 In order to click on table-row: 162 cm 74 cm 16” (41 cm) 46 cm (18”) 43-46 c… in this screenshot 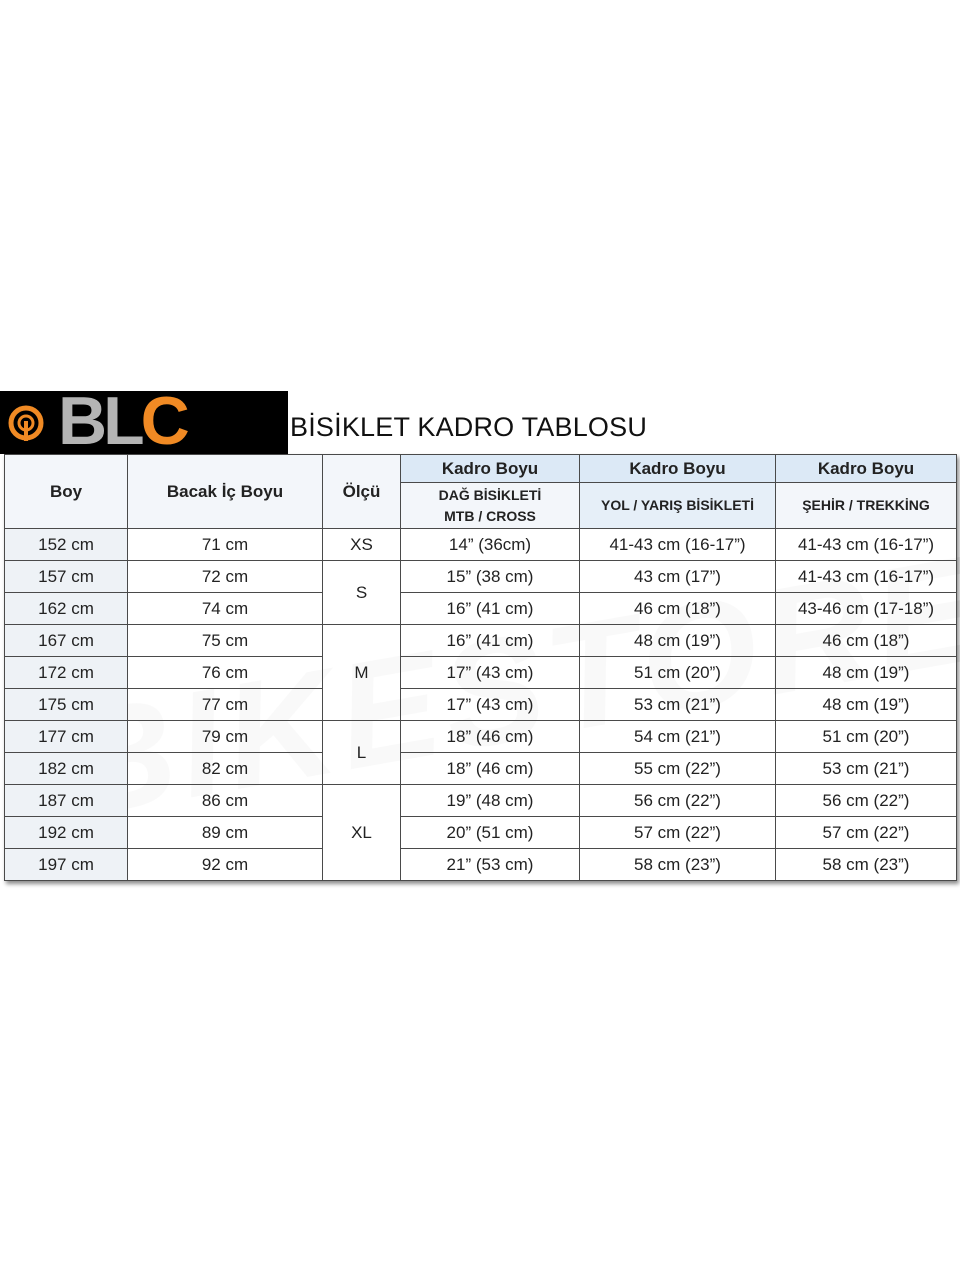, I will do `click(480, 608)`.